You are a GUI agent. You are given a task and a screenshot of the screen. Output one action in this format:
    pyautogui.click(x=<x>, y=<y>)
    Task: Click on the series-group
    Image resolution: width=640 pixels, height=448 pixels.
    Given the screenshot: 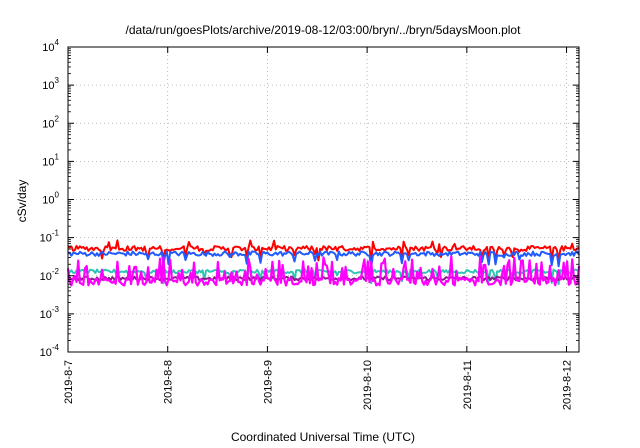 What is the action you would take?
    pyautogui.click(x=323, y=263)
    